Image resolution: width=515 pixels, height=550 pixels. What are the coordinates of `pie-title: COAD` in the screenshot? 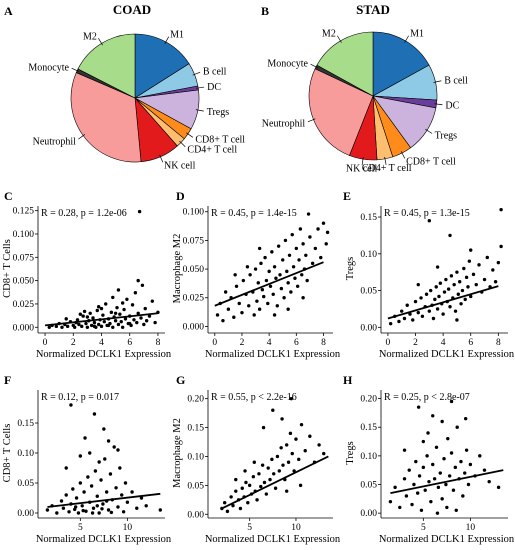 It's located at (132, 9).